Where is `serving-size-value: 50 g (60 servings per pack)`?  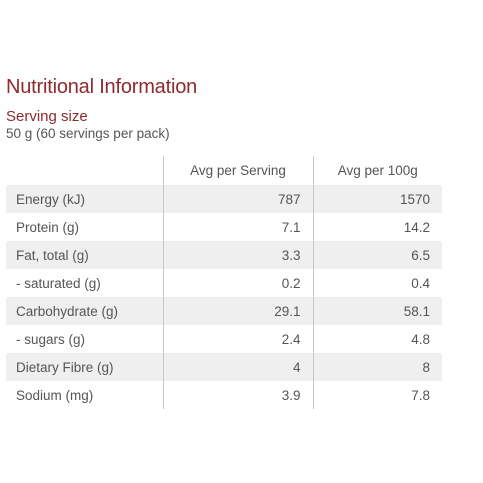 serving-size-value: 50 g (60 servings per pack) is located at coordinates (88, 133).